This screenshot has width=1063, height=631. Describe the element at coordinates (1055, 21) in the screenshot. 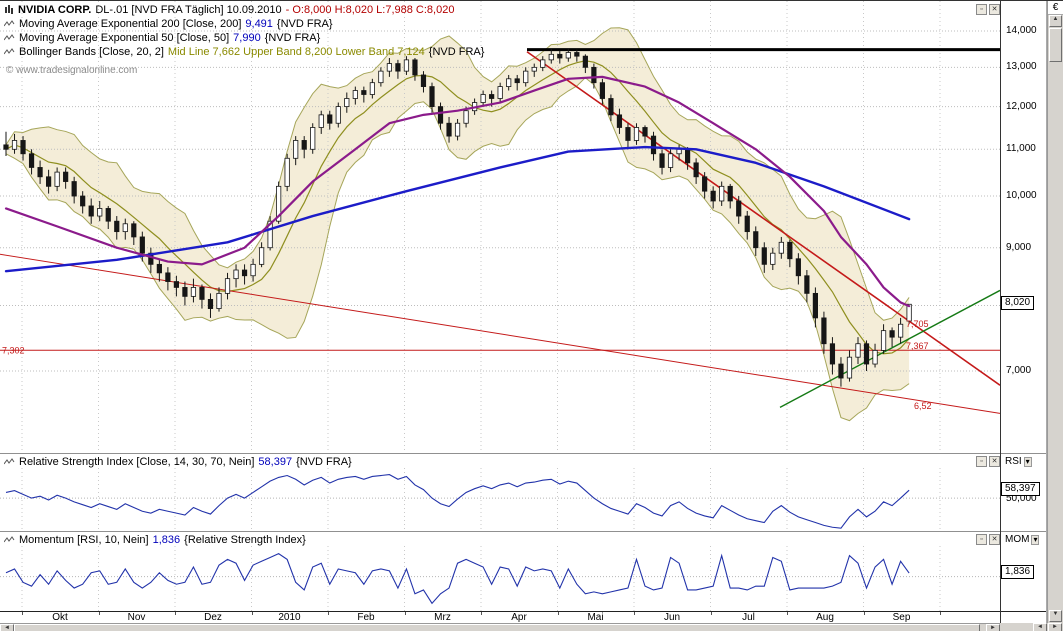

I see `scroll-up-icon: ▲` at that location.